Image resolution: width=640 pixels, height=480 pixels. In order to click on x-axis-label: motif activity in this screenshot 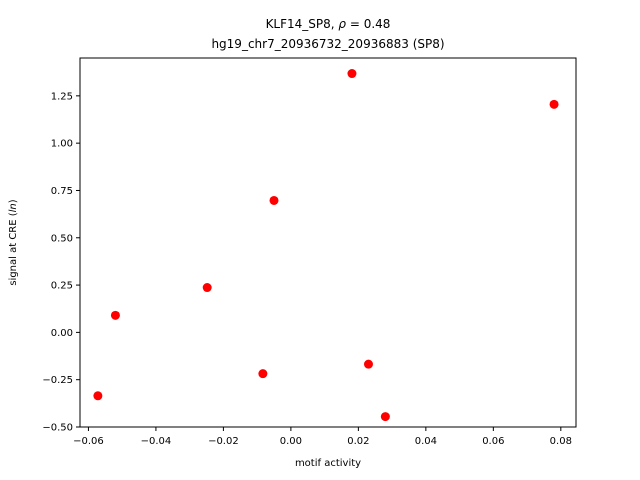, I will do `click(328, 463)`.